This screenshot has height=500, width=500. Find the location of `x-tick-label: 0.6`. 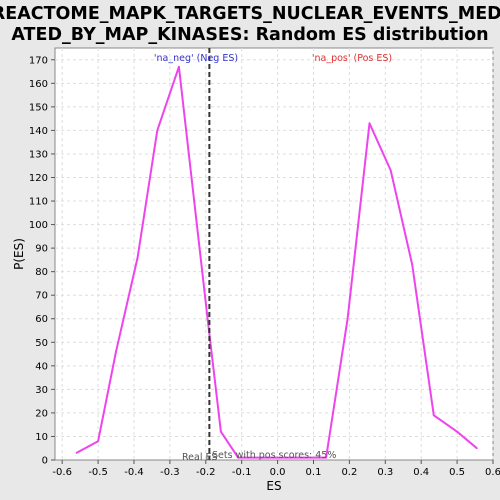

x-tick-label: 0.6 is located at coordinates (492, 472).